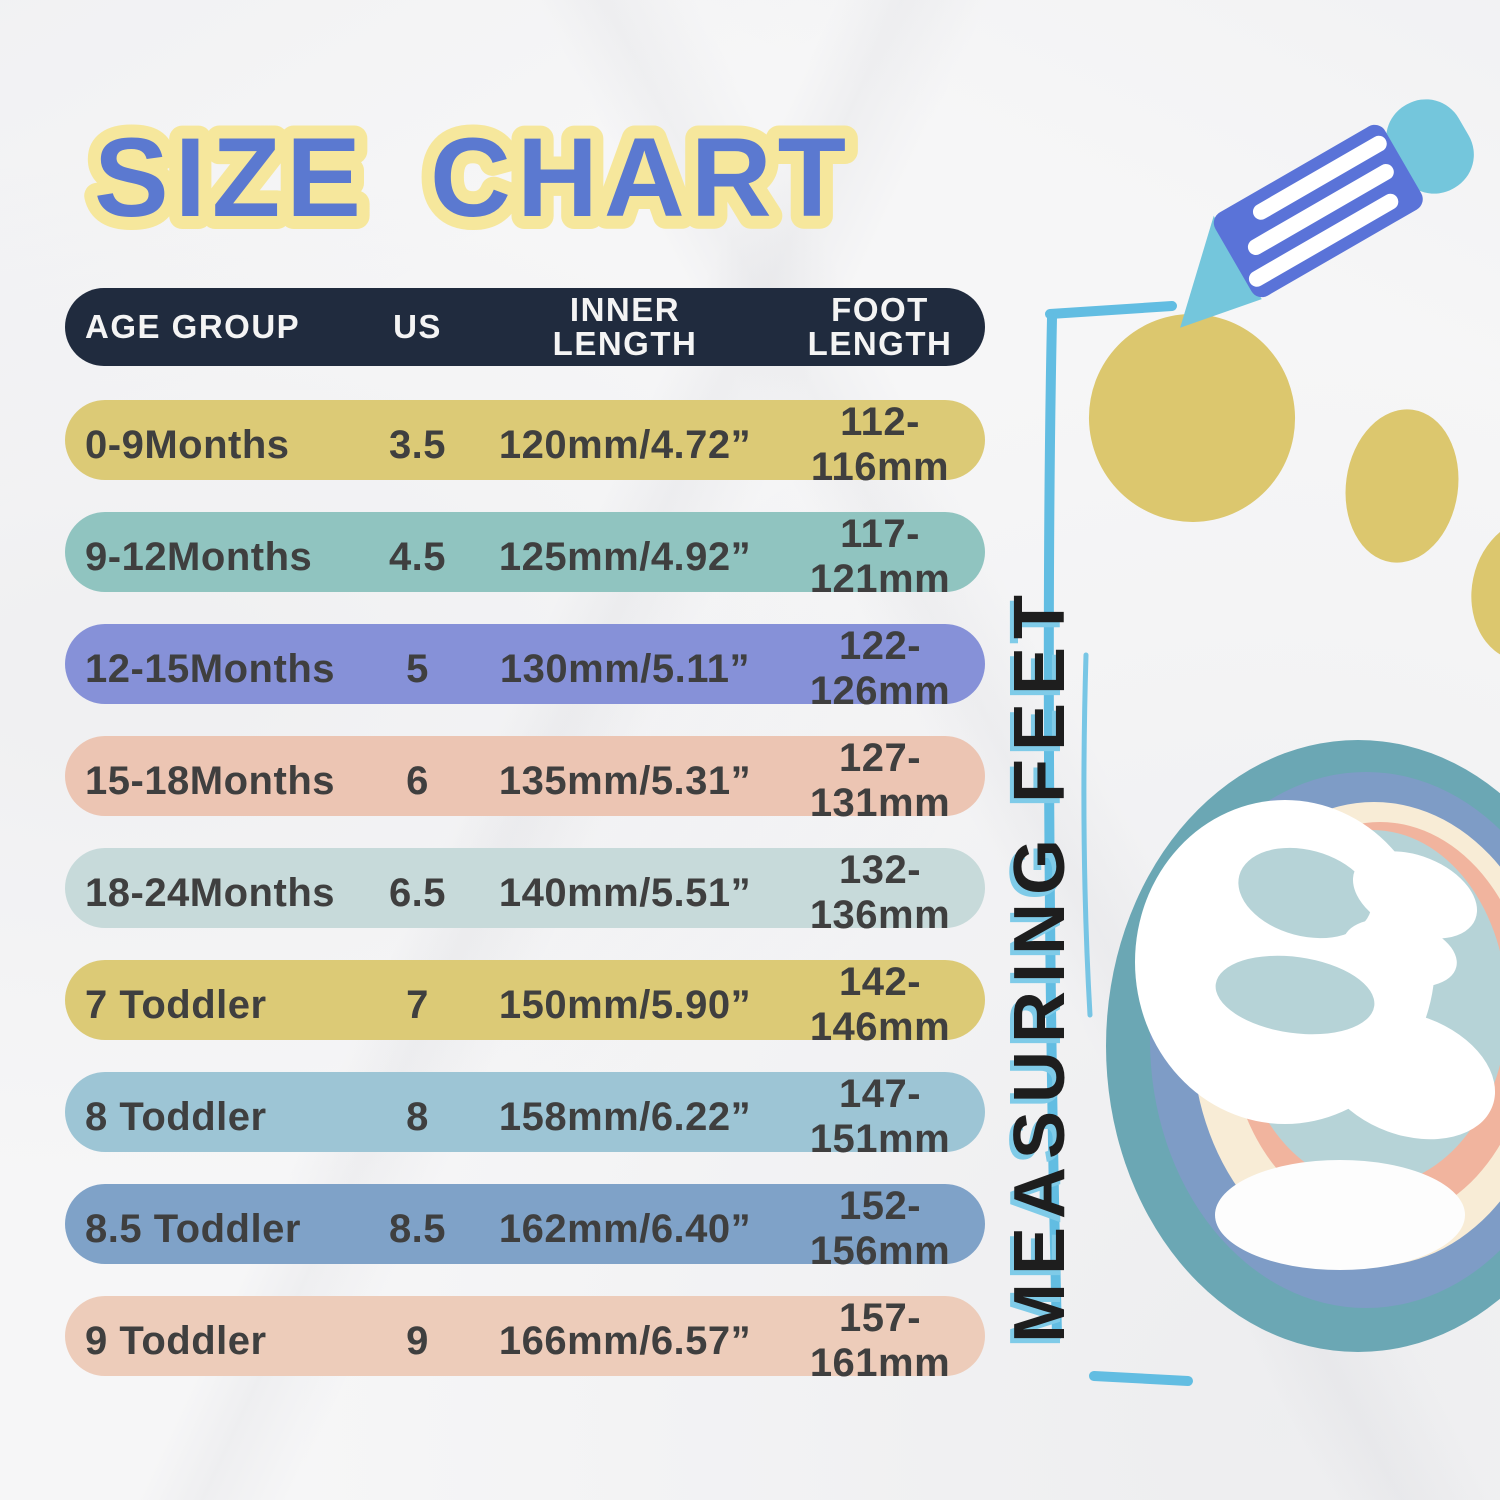  Describe the element at coordinates (417, 326) in the screenshot. I see `header-cell-us-size: US` at that location.